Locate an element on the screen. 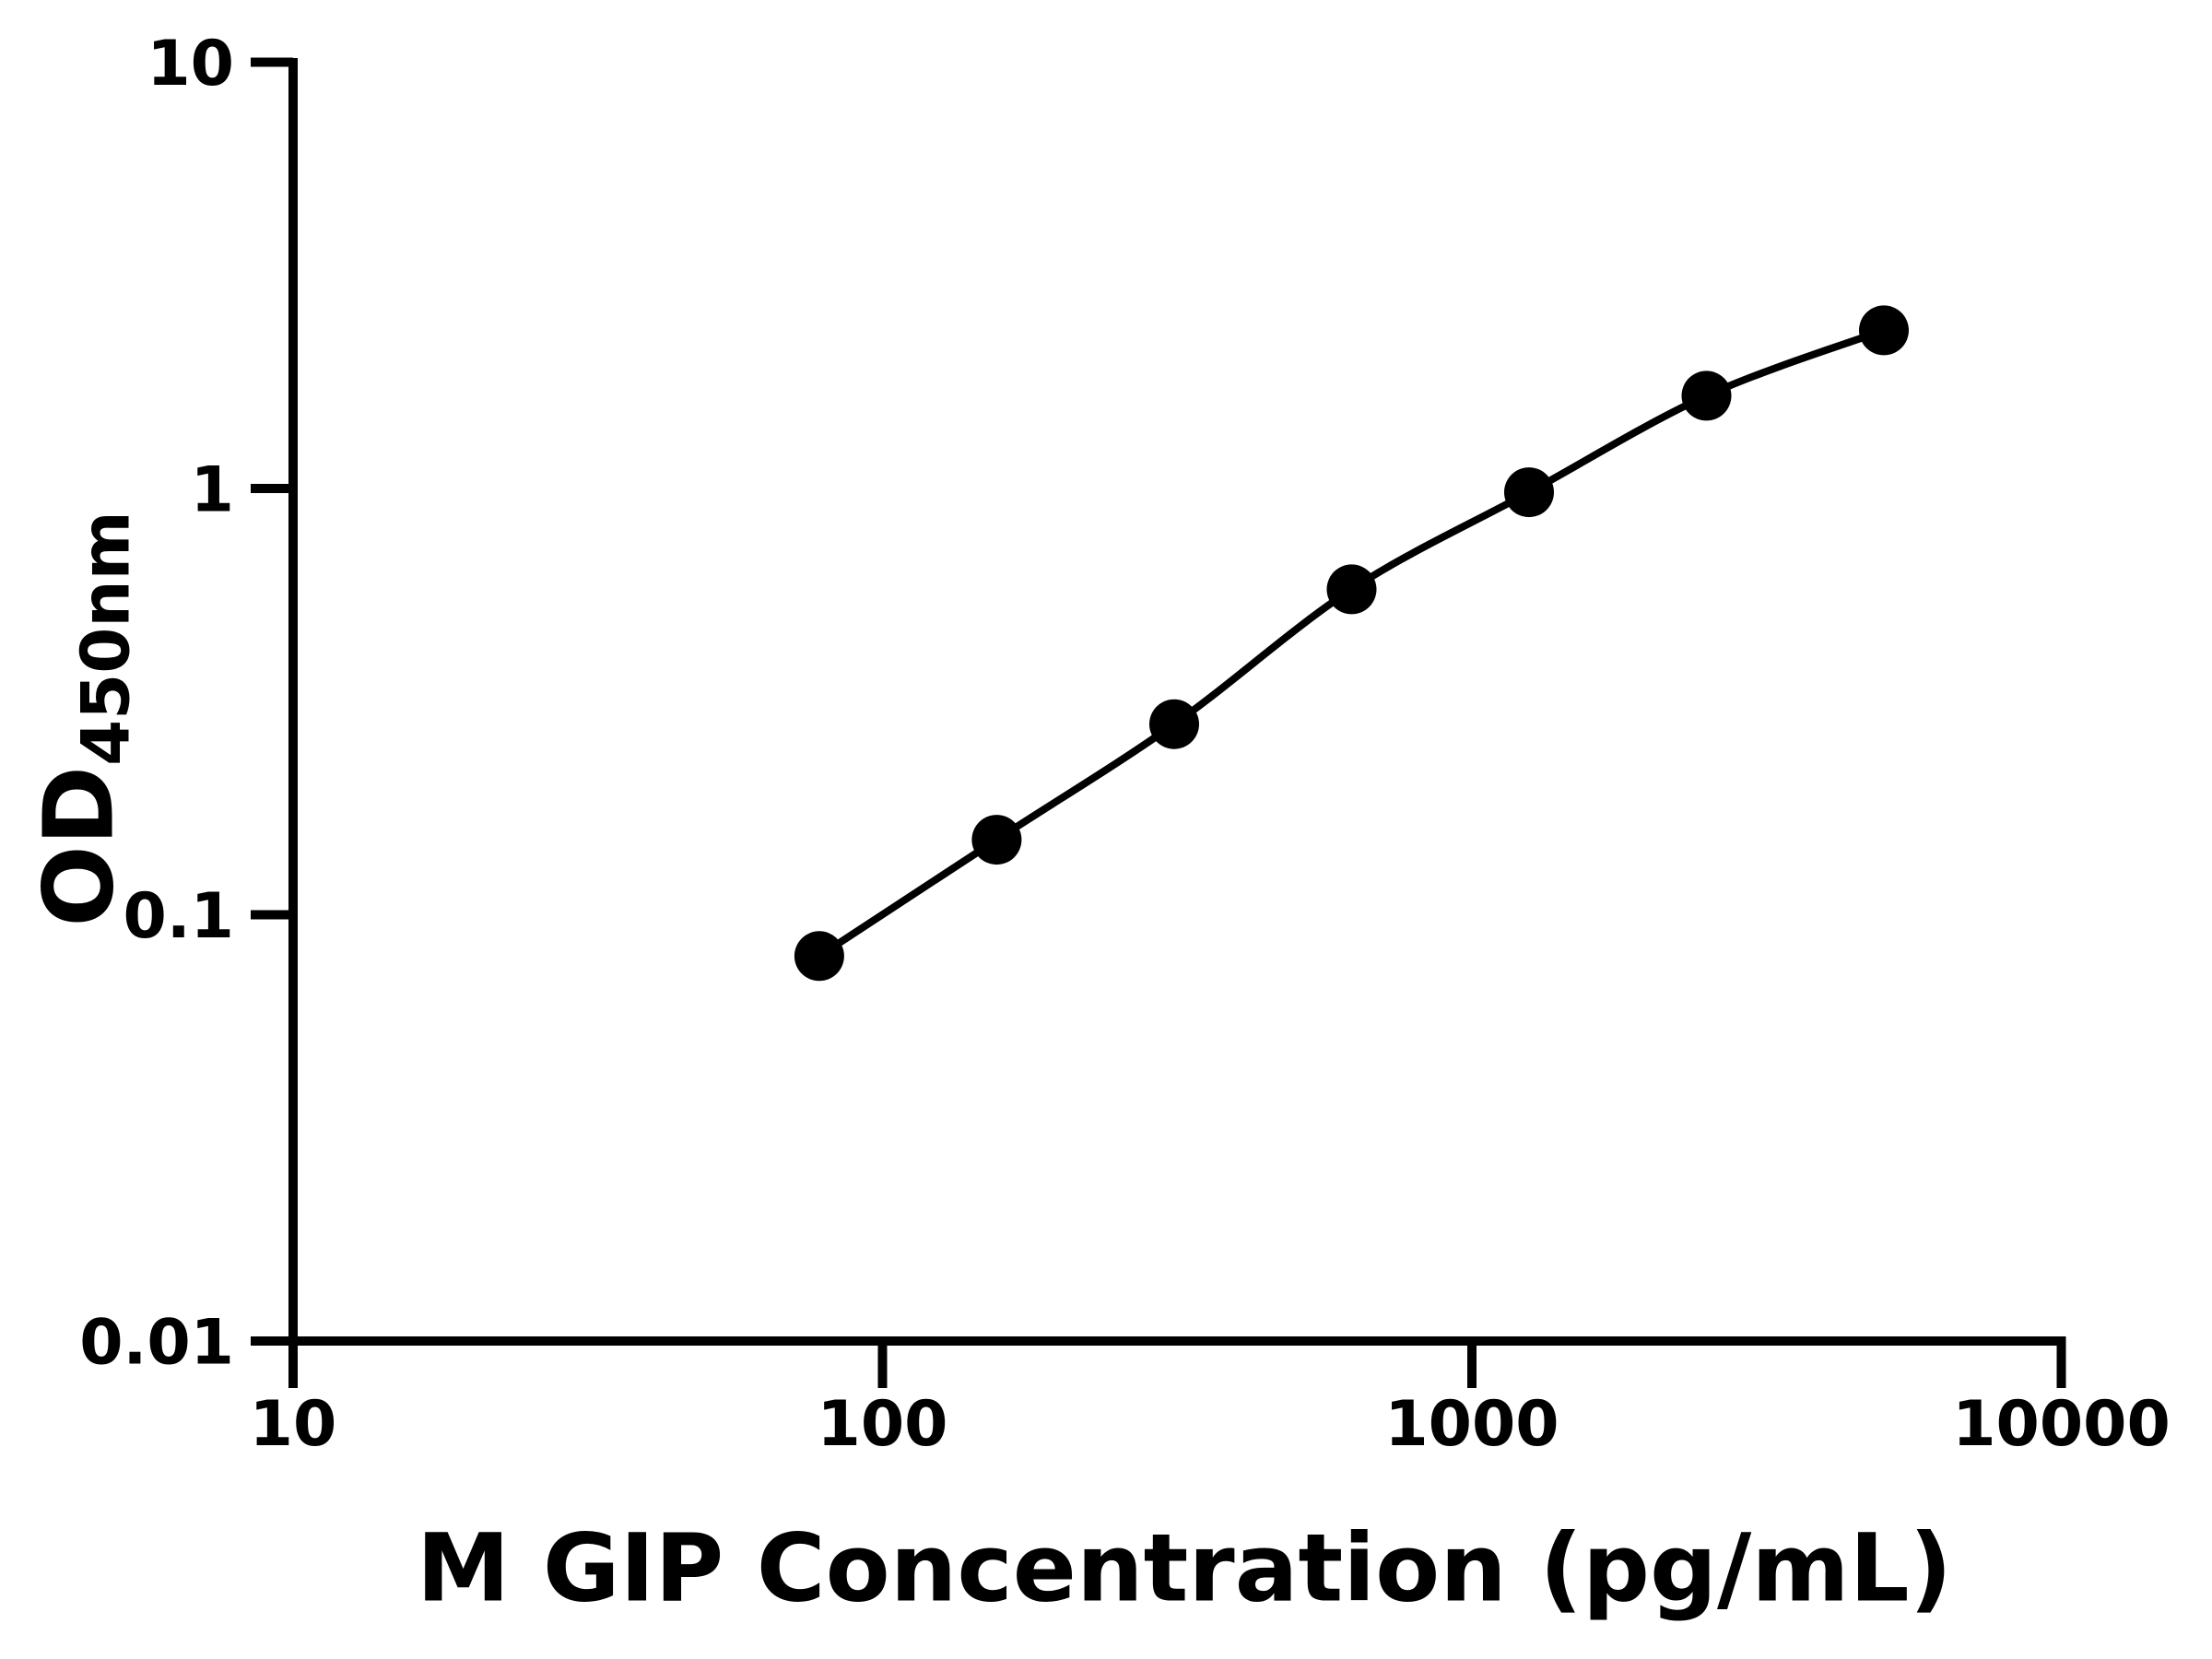 This screenshot has height=1659, width=2212. y-tick-label: 0.1 is located at coordinates (179, 916).